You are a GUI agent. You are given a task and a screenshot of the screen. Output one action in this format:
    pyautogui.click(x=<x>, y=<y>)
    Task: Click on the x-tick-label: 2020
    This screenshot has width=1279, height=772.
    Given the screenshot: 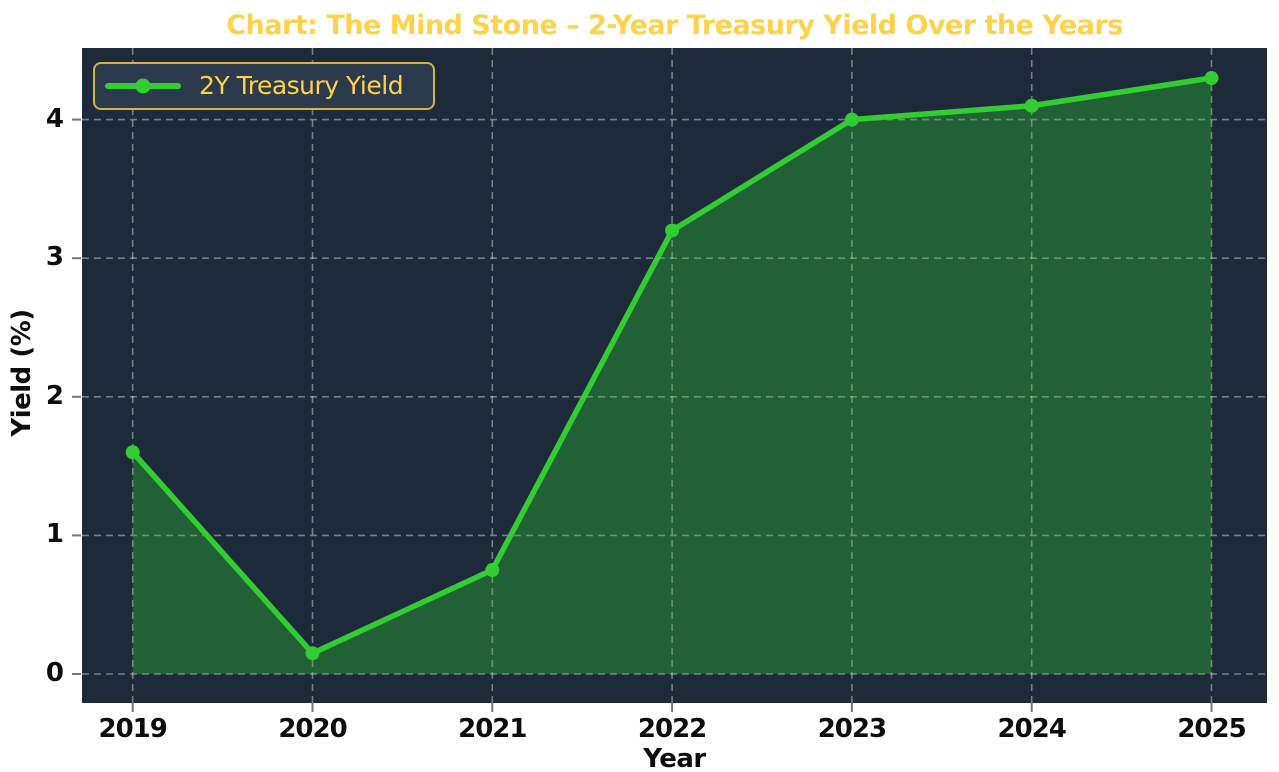 What is the action you would take?
    pyautogui.click(x=312, y=729)
    